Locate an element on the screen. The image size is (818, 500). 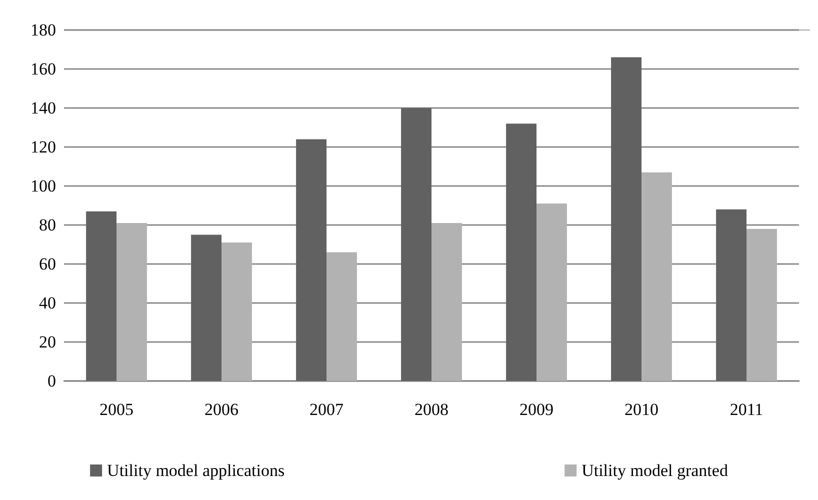
legend-label: Utility model applications is located at coordinates (196, 470).